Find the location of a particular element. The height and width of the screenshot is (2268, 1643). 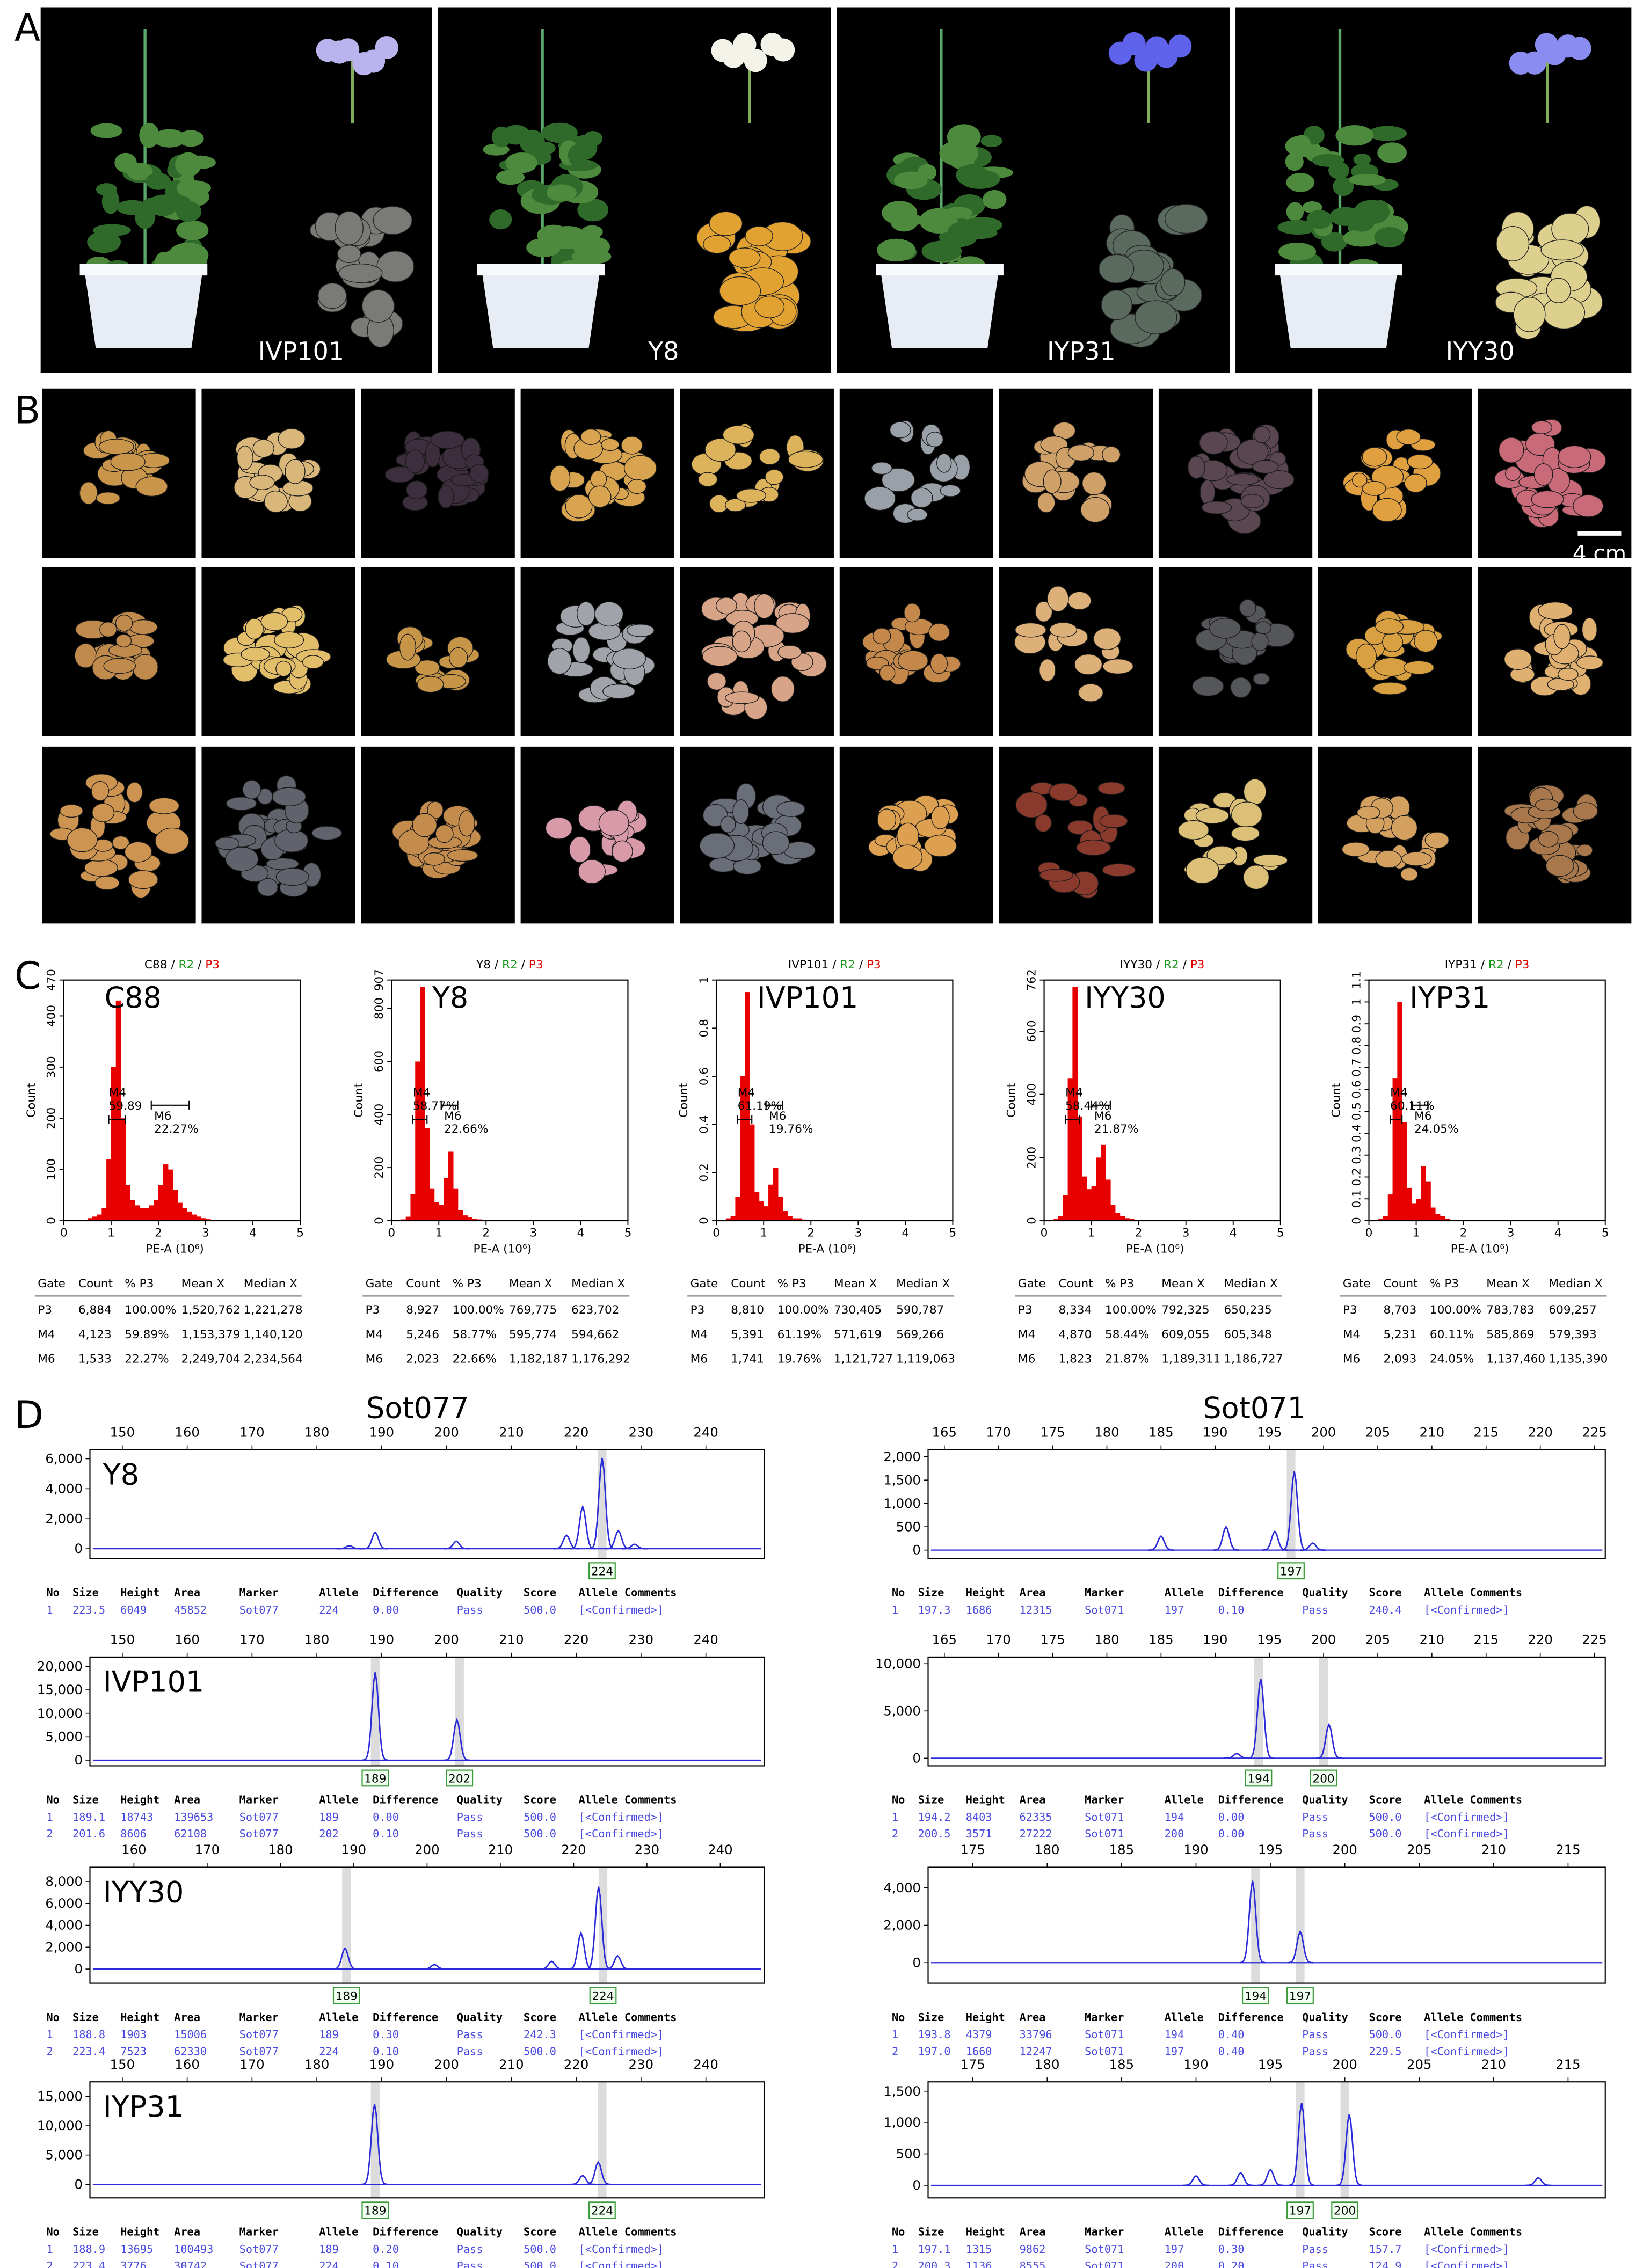

table-header: Quality is located at coordinates (480, 2017).